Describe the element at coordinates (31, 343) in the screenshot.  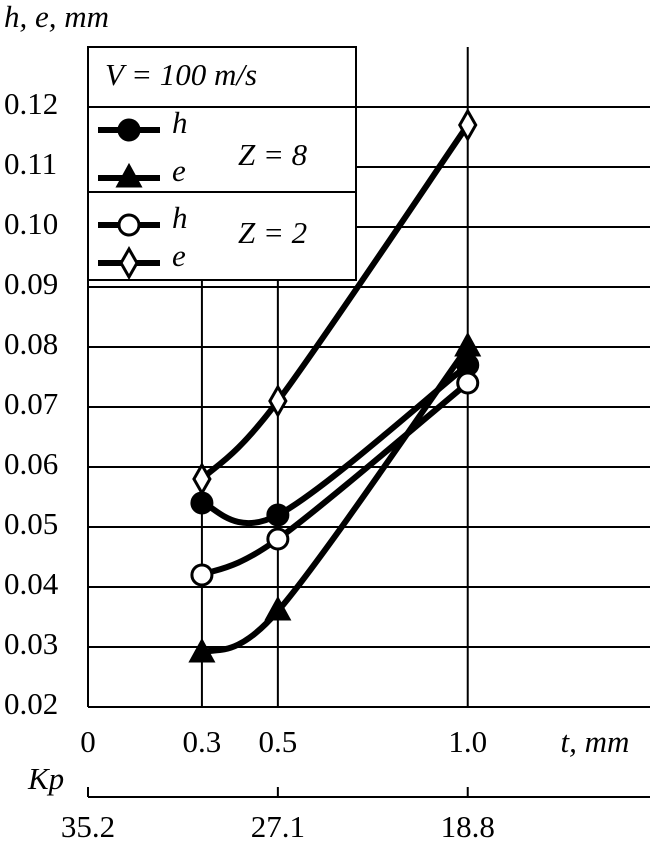
I see `y-tick-label: 0.08` at that location.